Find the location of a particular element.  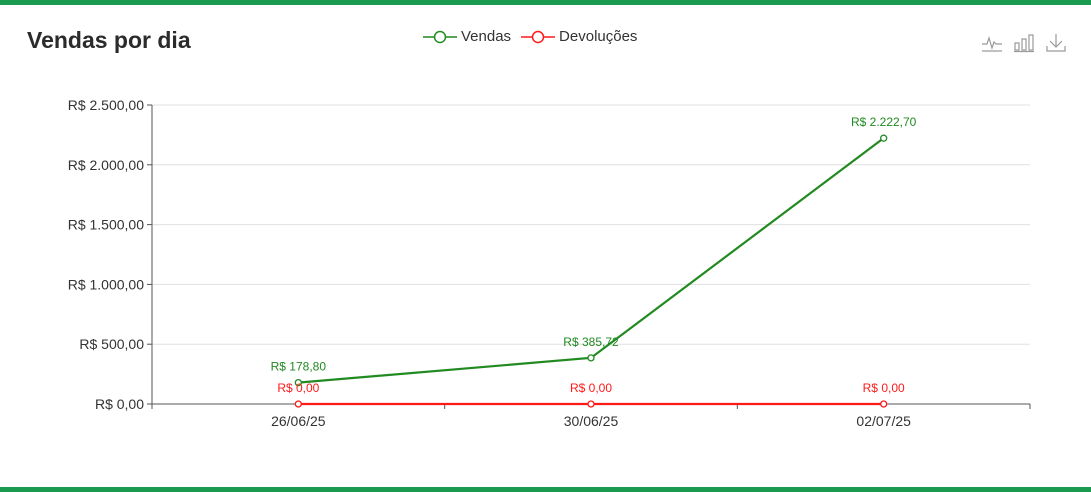

data-label: R$ 178,80 is located at coordinates (299, 367).